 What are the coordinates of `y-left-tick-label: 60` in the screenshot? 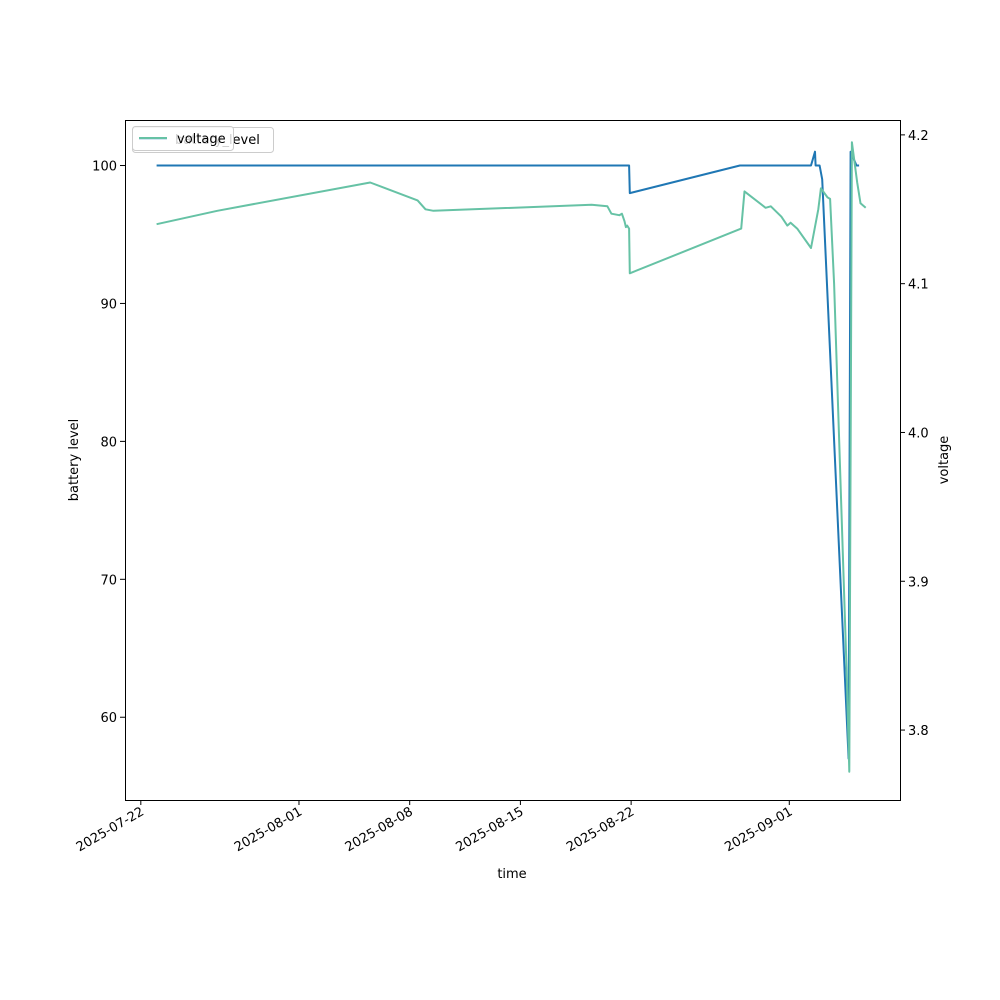 It's located at (108, 718).